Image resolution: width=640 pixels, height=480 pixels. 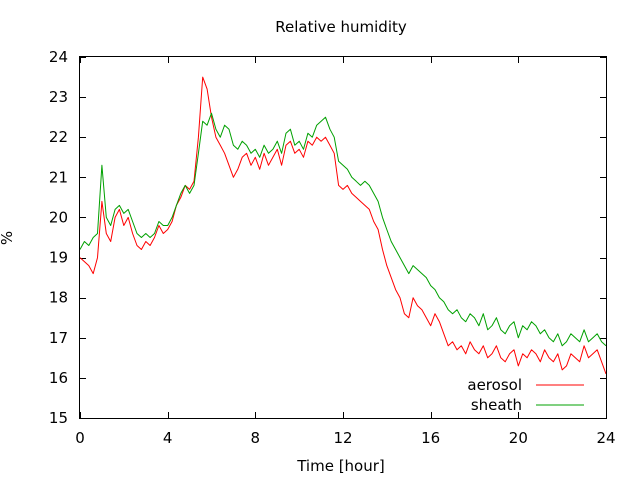 I want to click on x-tick-label: 4, so click(x=168, y=438).